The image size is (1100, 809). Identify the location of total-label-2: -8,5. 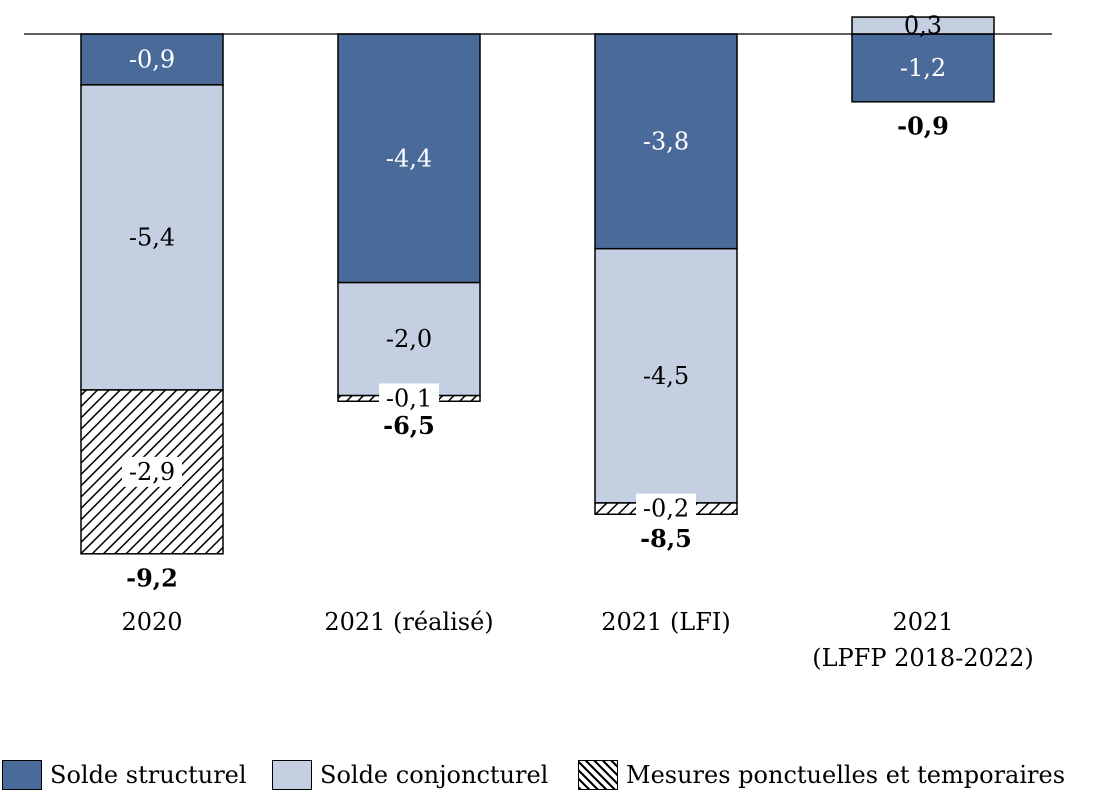
(666, 538).